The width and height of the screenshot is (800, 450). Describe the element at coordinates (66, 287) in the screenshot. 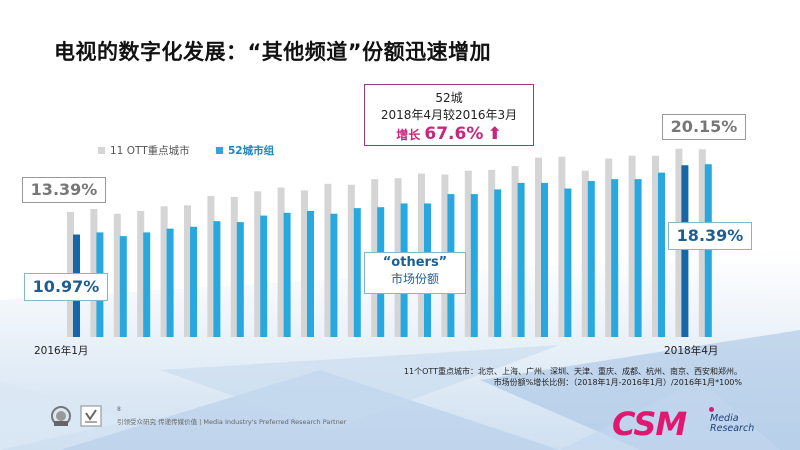

I see `callout-blue-start: 10.97%` at that location.